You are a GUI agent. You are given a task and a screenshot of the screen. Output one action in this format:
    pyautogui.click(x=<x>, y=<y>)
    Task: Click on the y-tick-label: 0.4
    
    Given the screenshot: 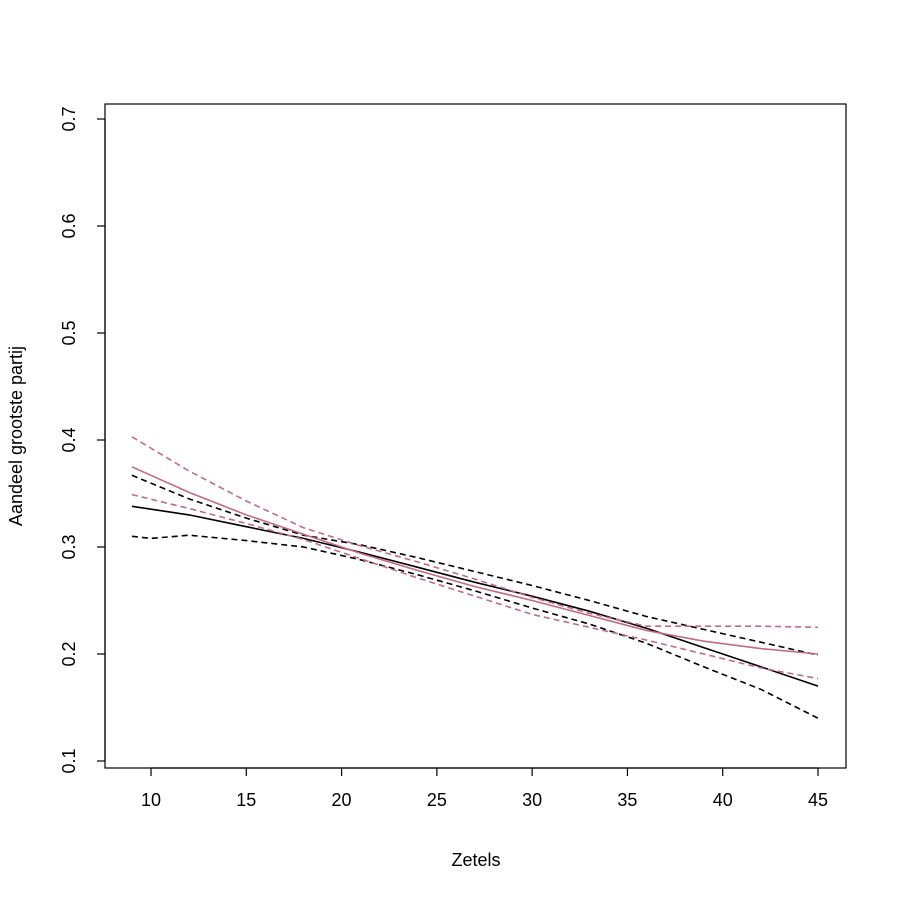 What is the action you would take?
    pyautogui.click(x=69, y=439)
    